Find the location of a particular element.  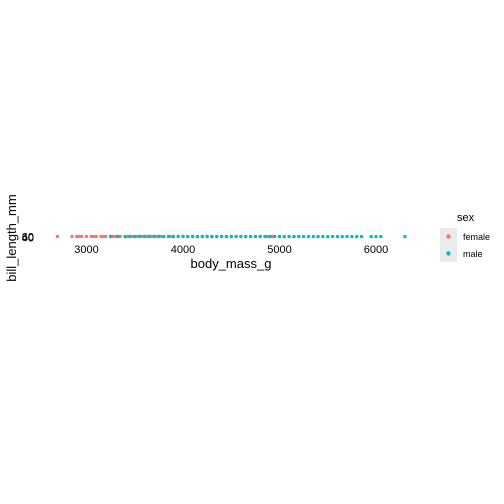

y-tick-labels: 60 50 40 is located at coordinates (28, 238).